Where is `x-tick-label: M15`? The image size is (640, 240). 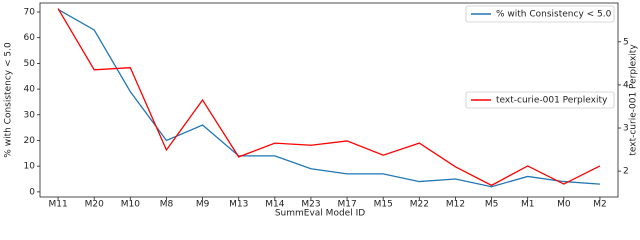
x-tick-label: M15 is located at coordinates (383, 205).